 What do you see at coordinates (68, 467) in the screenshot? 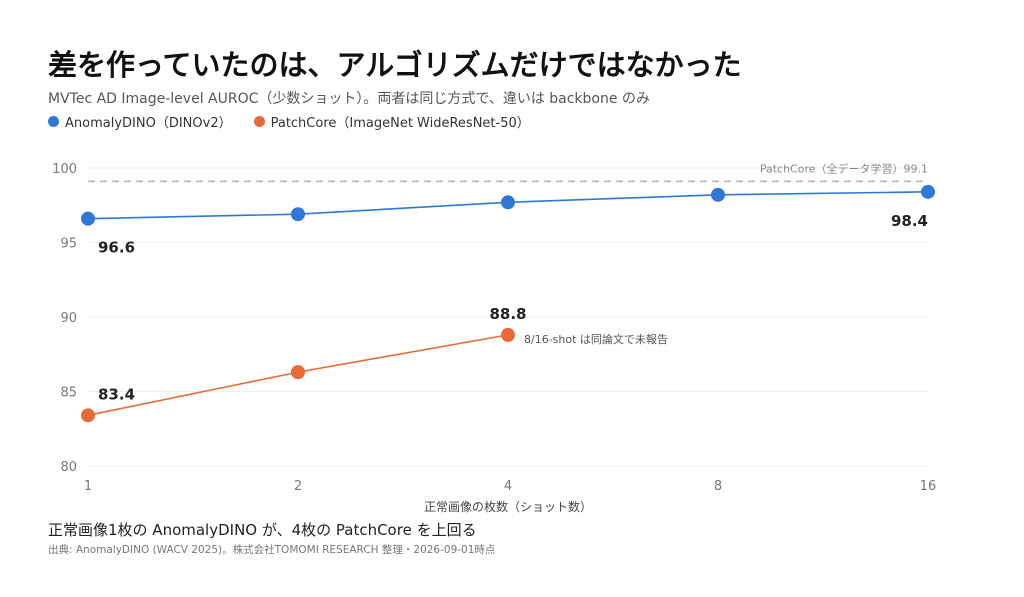
I see `y-tick-label: 80` at bounding box center [68, 467].